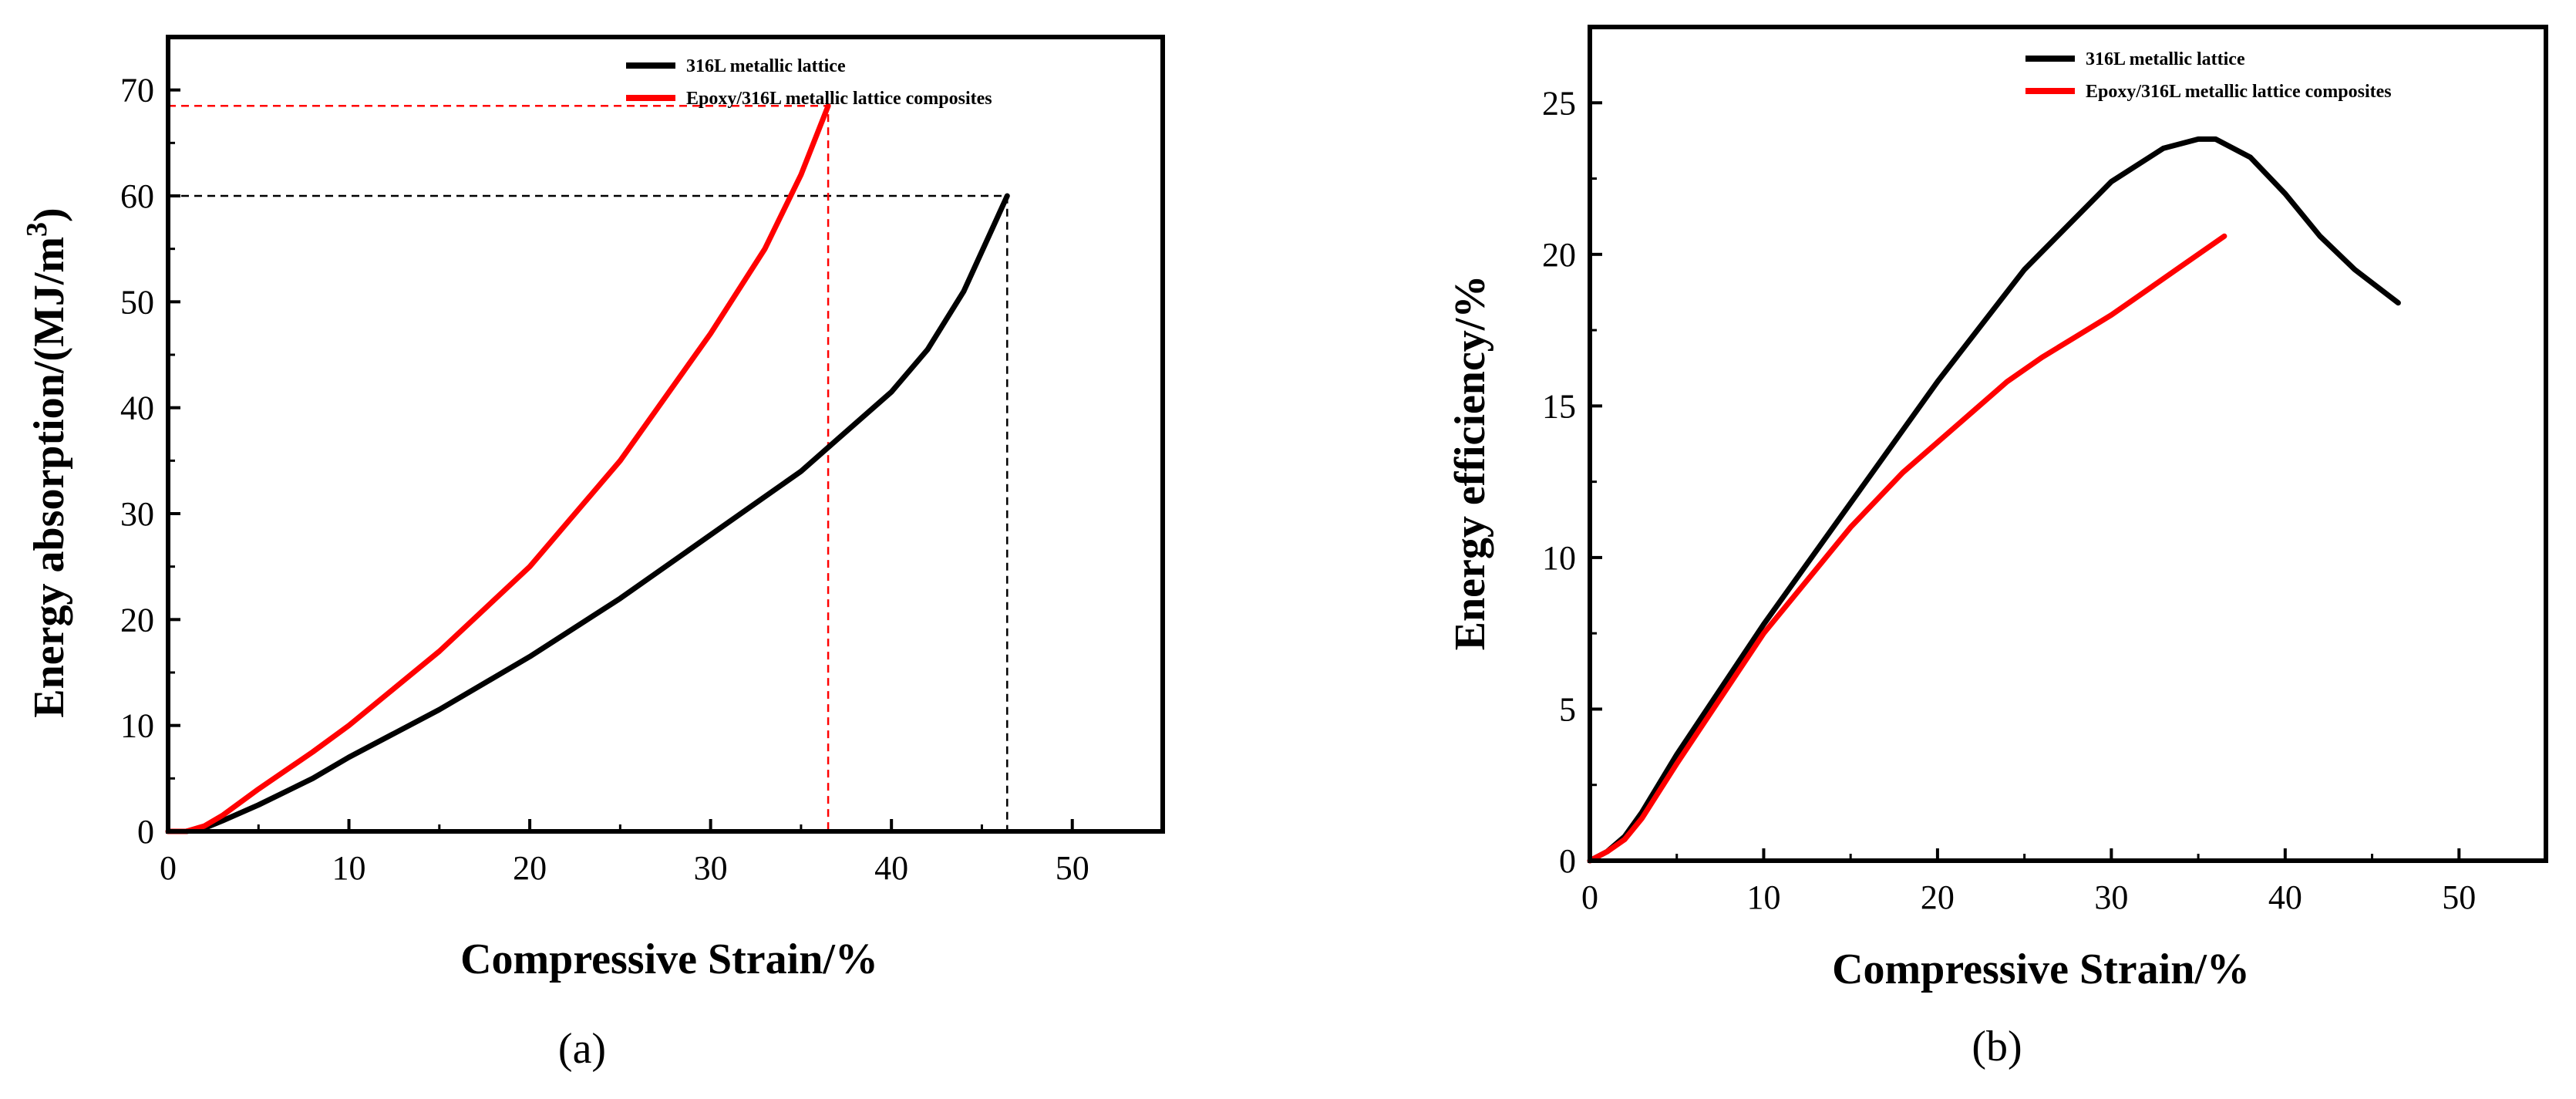  What do you see at coordinates (1470, 463) in the screenshot?
I see `panel-b-y-axis-label: Energy efficiency/%` at bounding box center [1470, 463].